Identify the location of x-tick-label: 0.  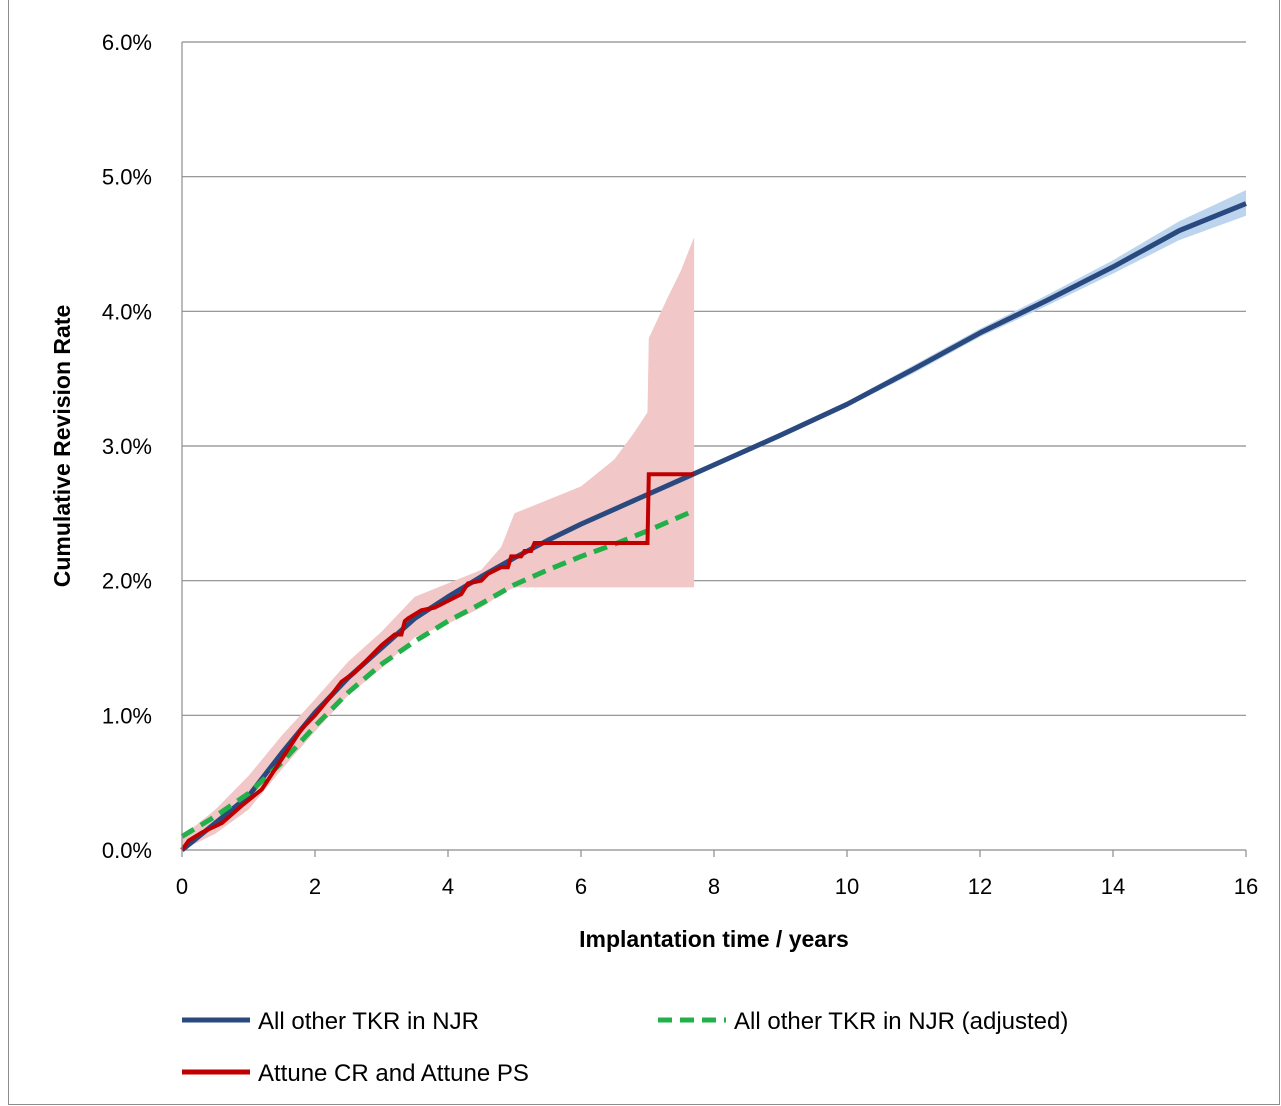
(182, 886).